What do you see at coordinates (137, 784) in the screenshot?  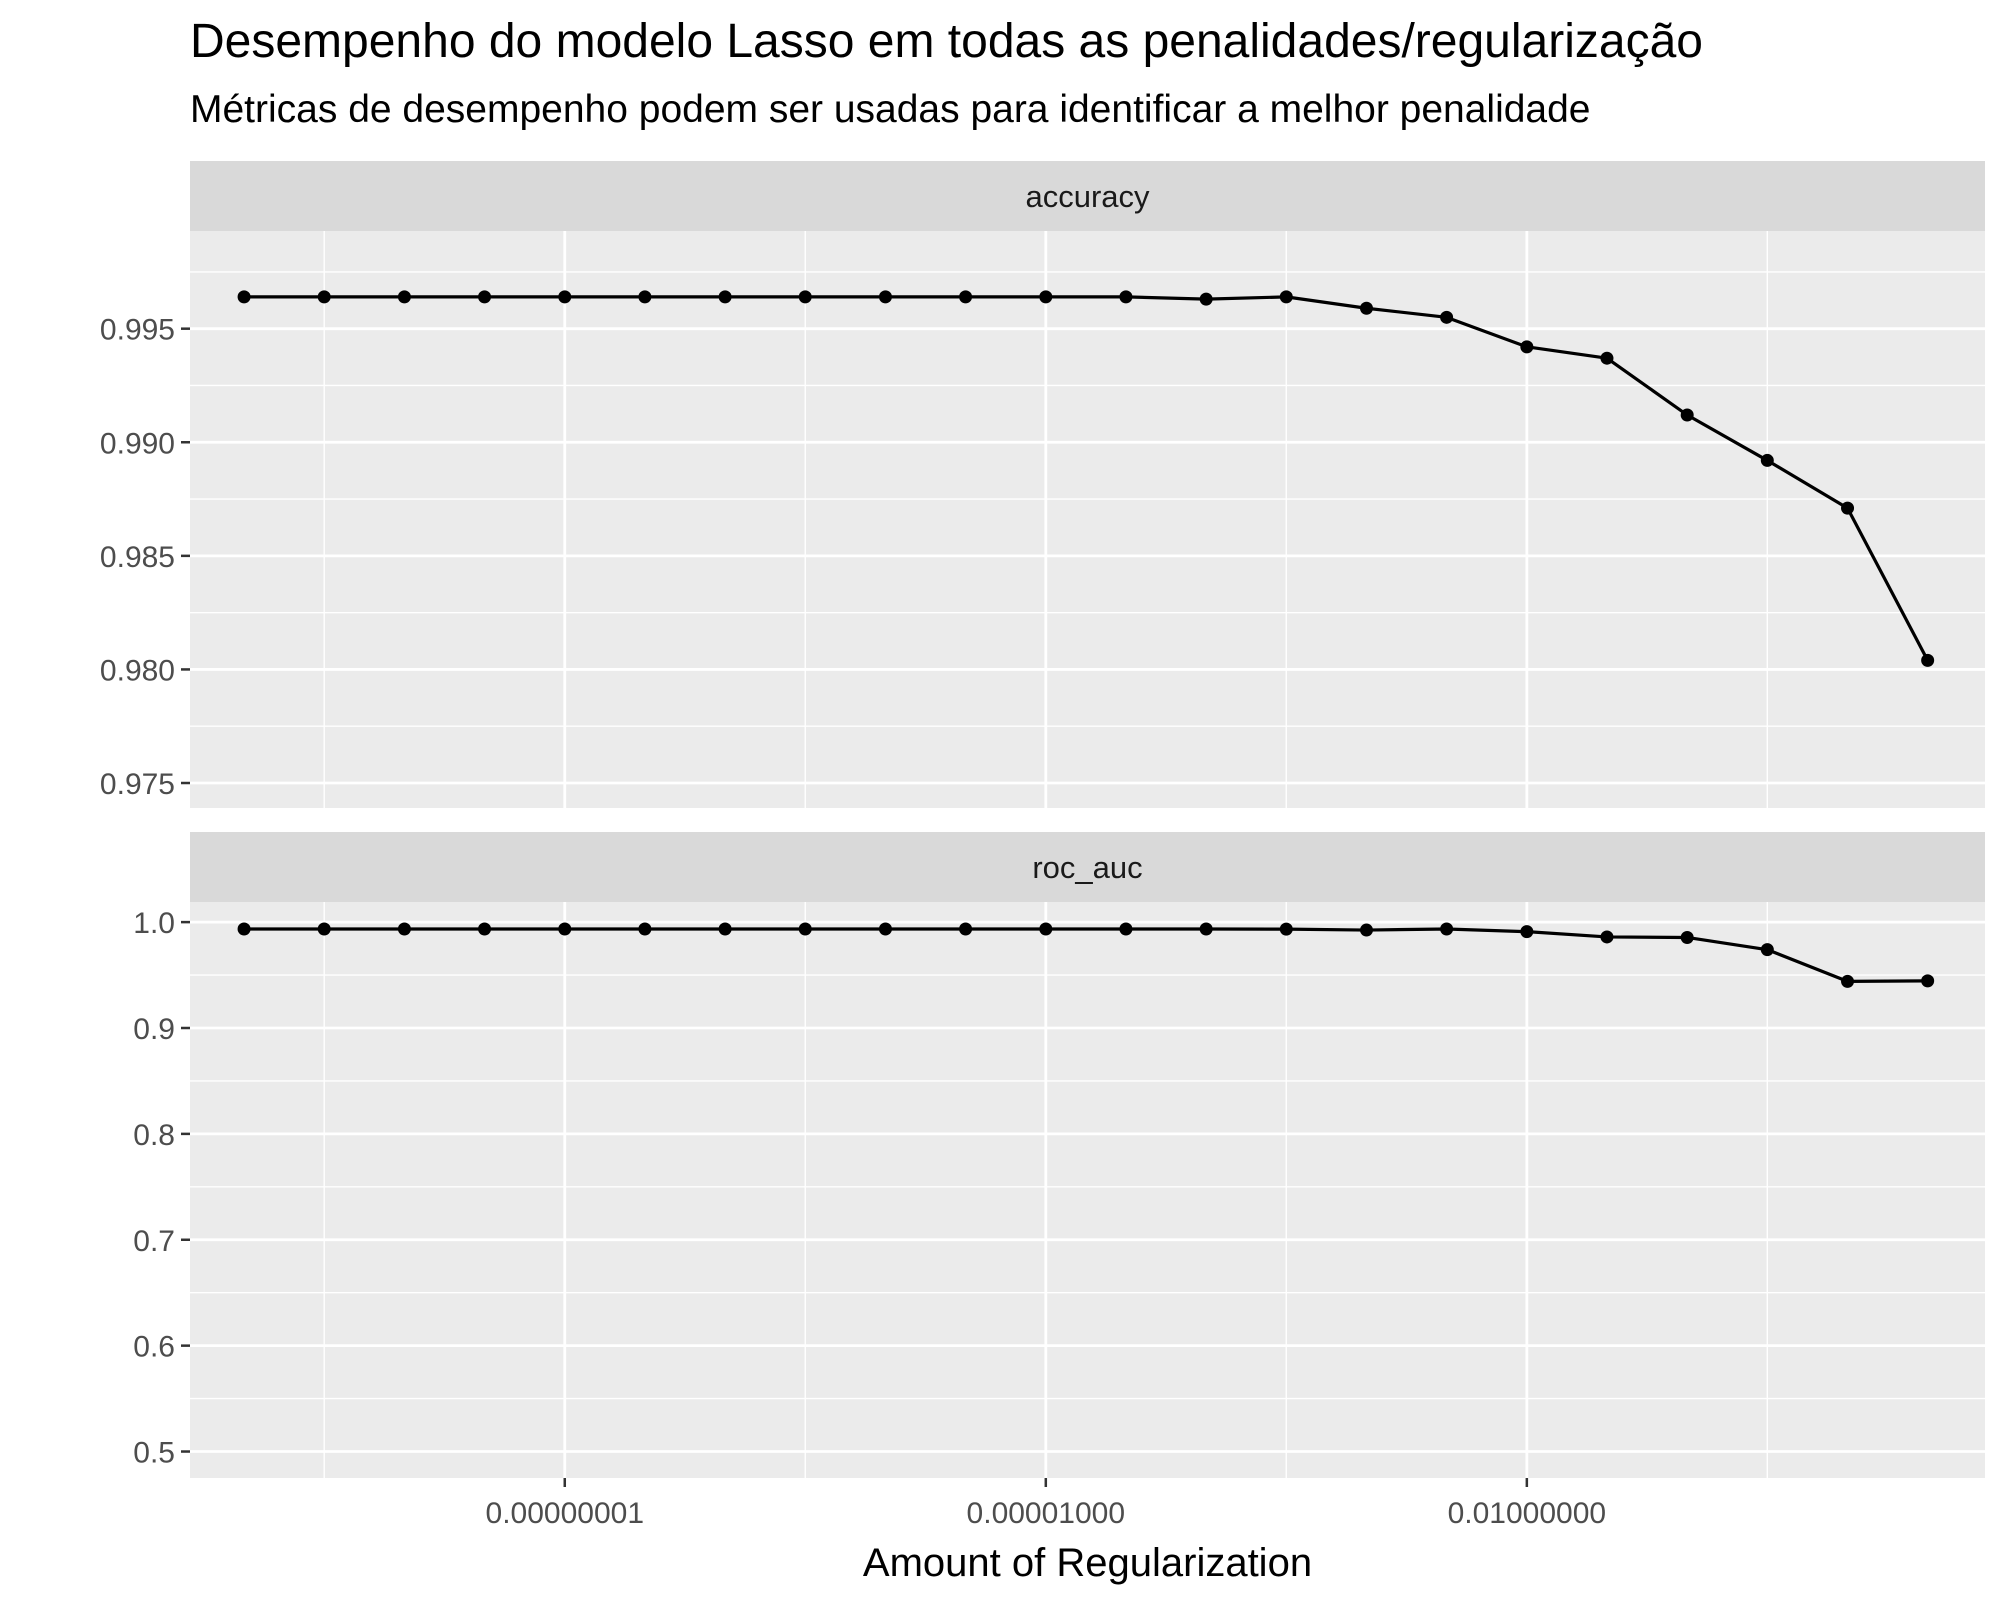 I see `y-tick-label: 0.975` at bounding box center [137, 784].